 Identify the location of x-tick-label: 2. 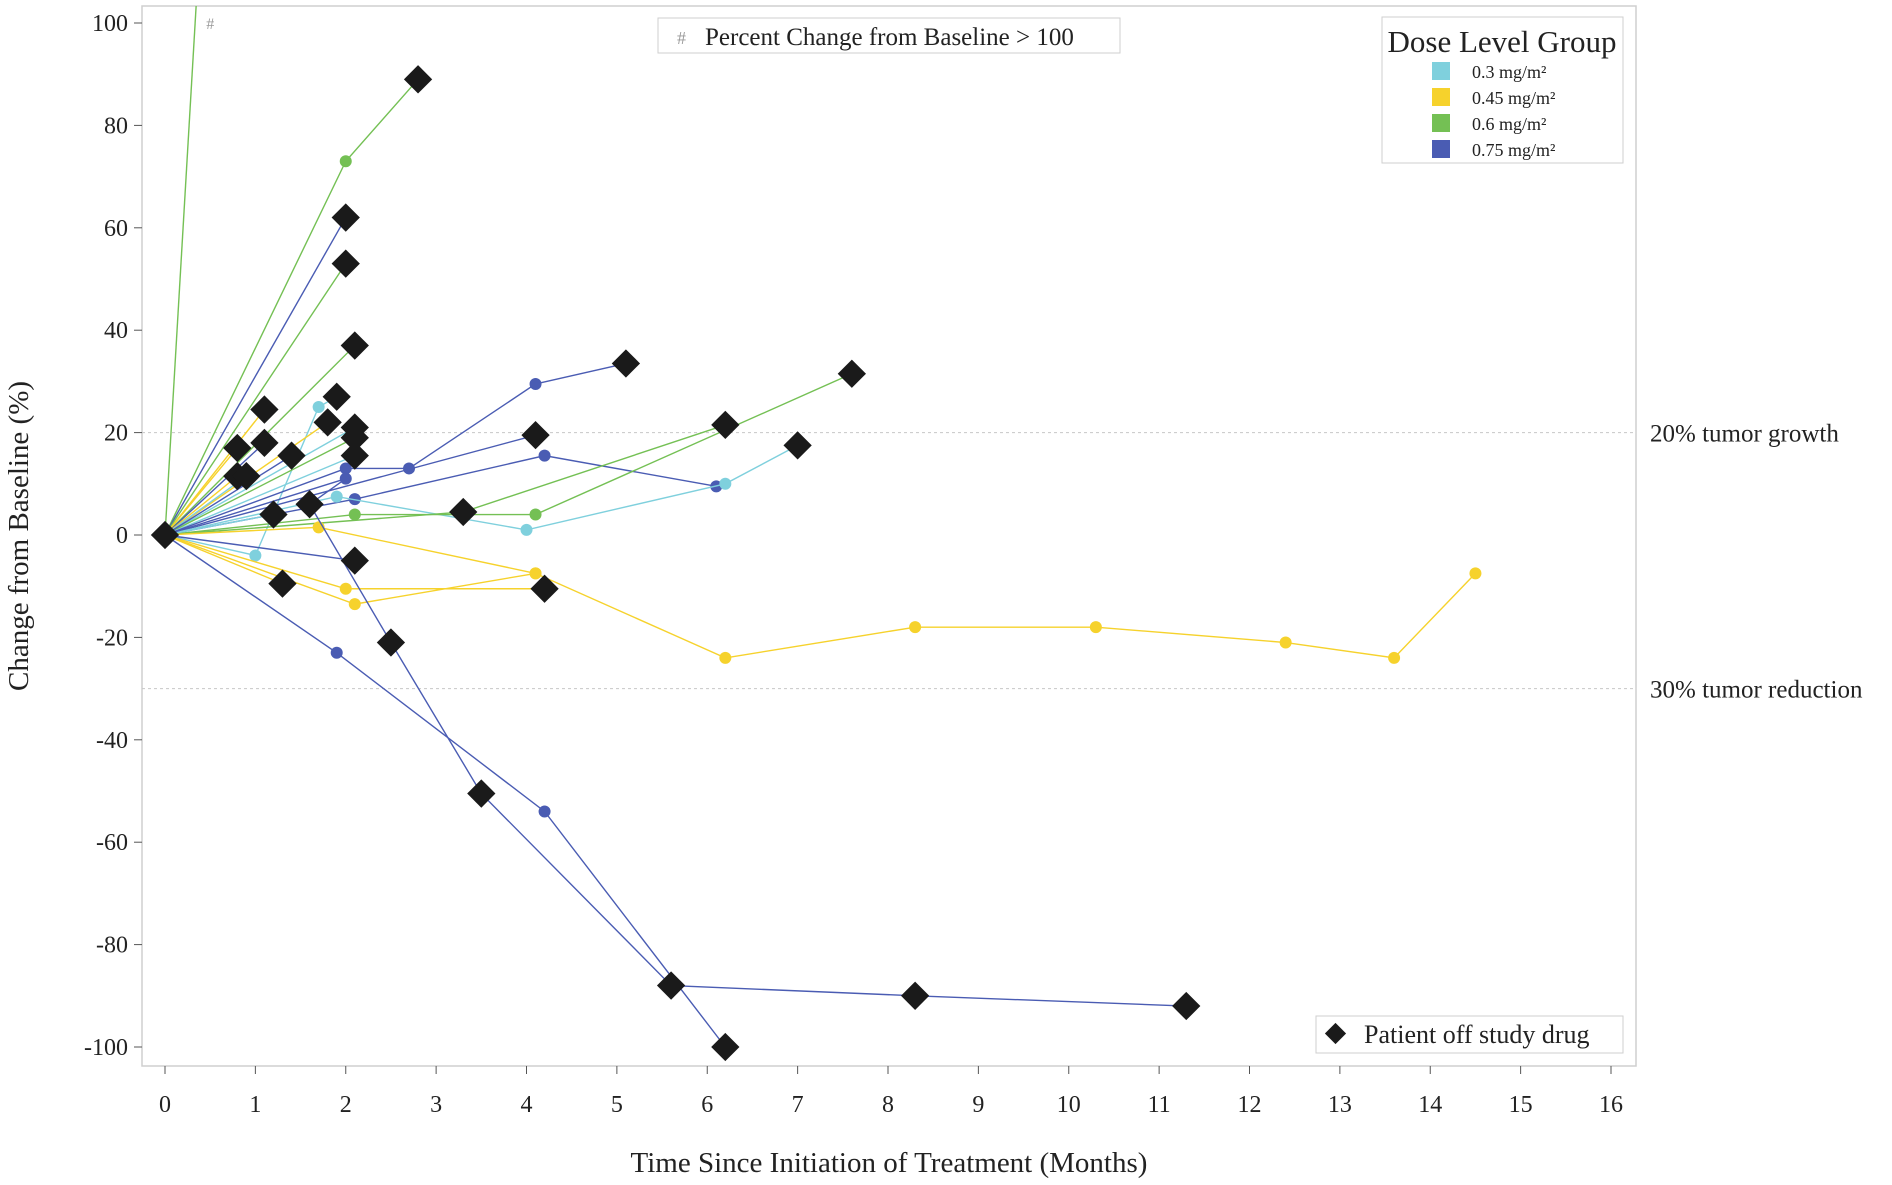
(346, 1105).